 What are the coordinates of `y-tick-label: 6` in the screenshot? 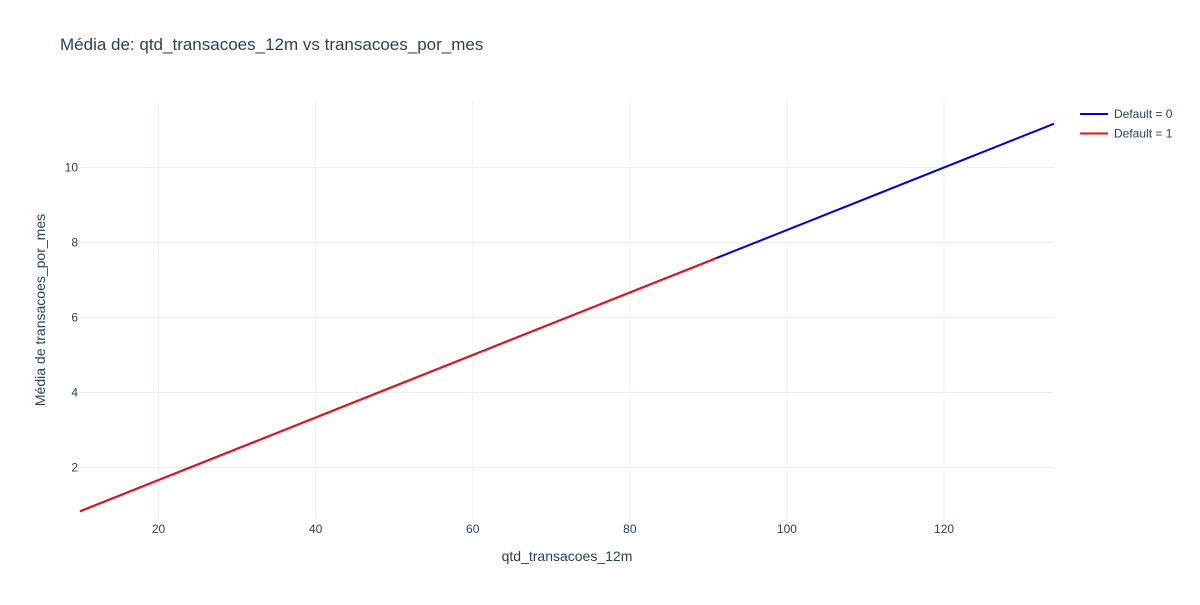 It's located at (74, 318).